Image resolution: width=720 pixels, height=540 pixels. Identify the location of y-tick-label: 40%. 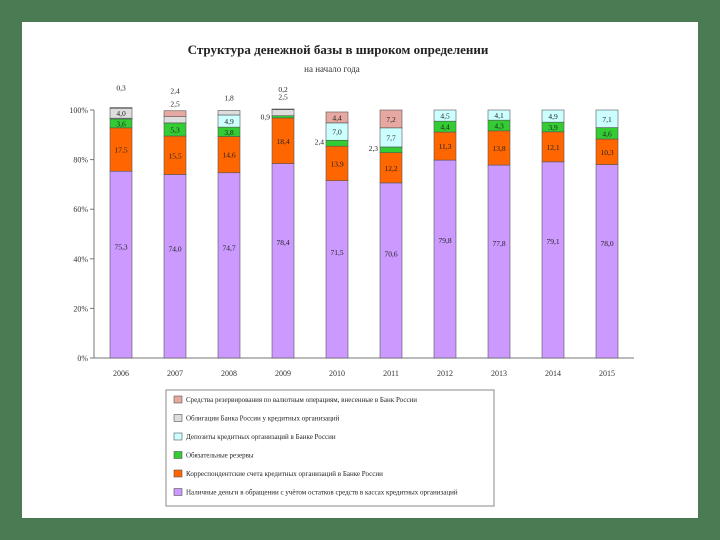
(80, 259).